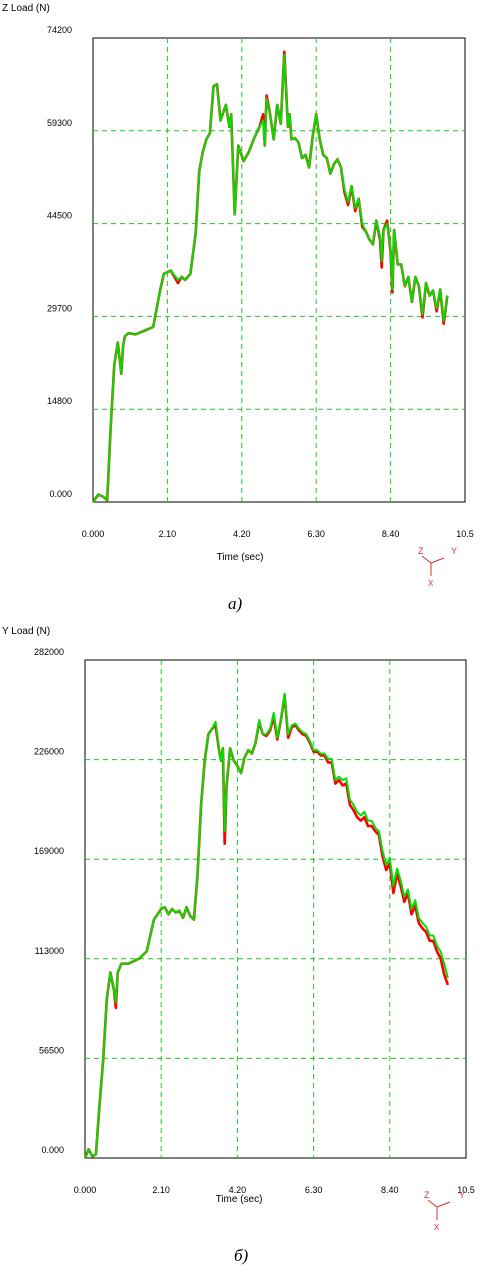  I want to click on y-tick-label: 74200, so click(59, 30).